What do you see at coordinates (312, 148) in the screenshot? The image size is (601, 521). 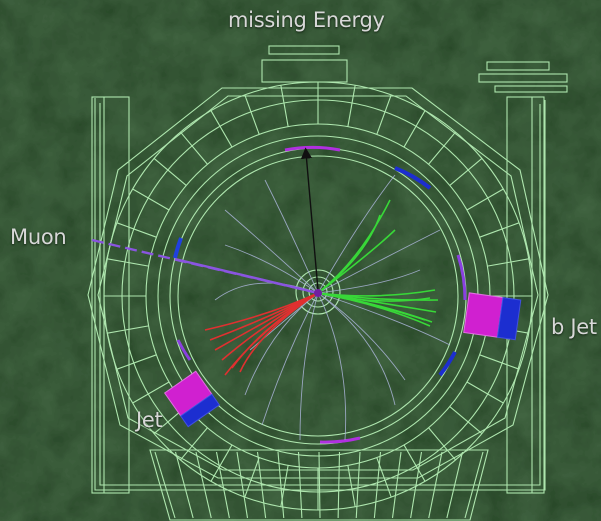 I see `calo-hit-top` at bounding box center [312, 148].